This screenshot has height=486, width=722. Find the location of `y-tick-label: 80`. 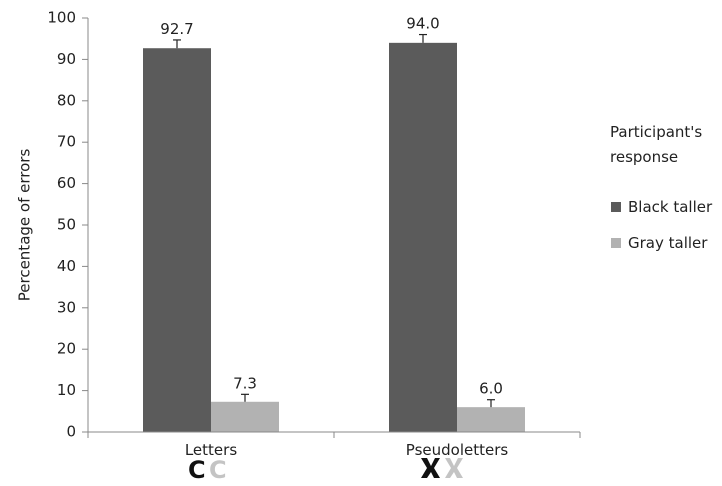

y-tick-label: 80 is located at coordinates (66, 100).